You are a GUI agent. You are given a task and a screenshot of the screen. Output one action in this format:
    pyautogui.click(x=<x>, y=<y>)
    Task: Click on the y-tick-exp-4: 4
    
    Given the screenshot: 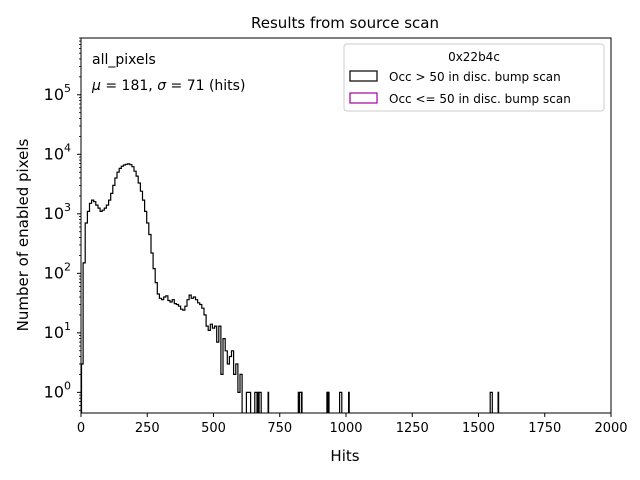 What is the action you would take?
    pyautogui.click(x=67, y=147)
    